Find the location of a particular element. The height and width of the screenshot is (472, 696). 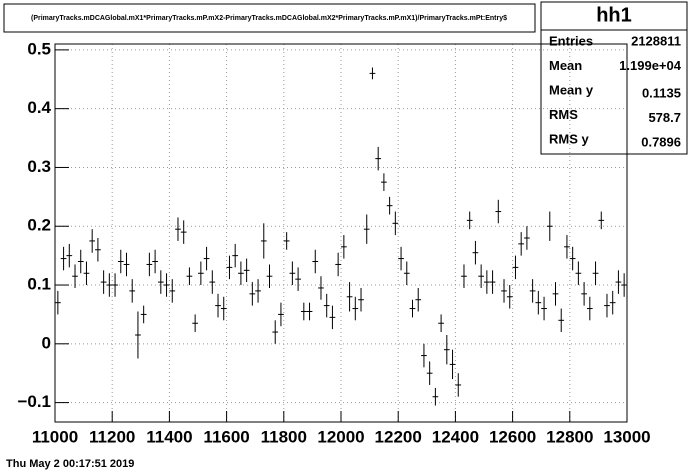

stats-value: 0.1135 is located at coordinates (661, 92).